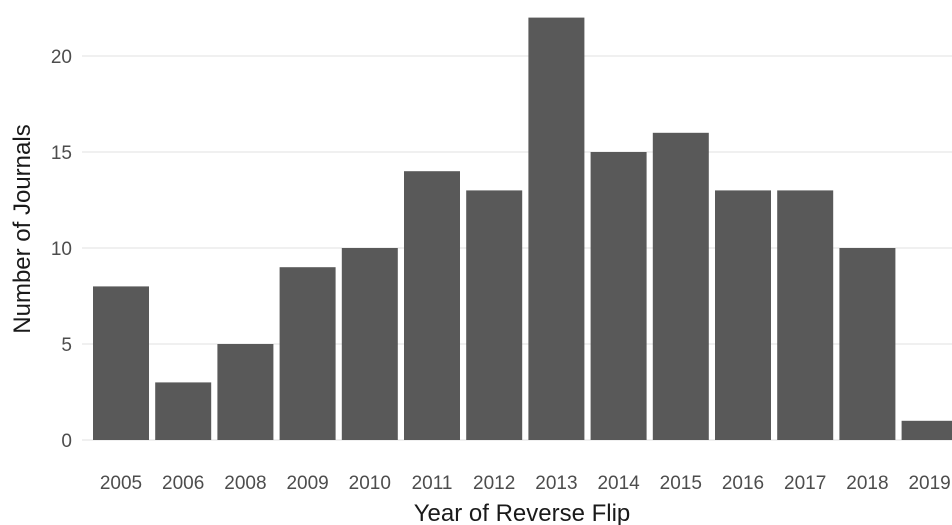 This screenshot has height=525, width=952. Describe the element at coordinates (556, 483) in the screenshot. I see `x-tick-label: 2013` at that location.